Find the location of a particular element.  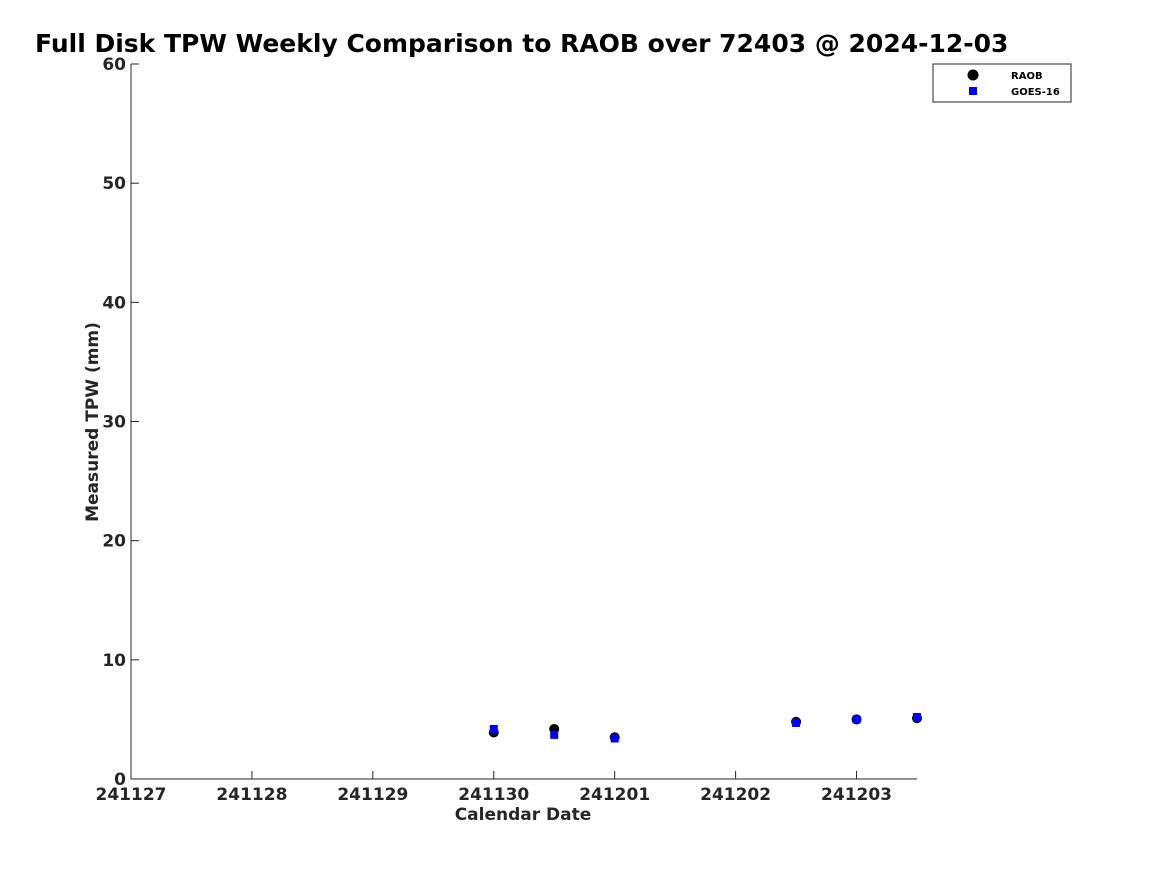

x-tick-label: 241129 is located at coordinates (372, 795).